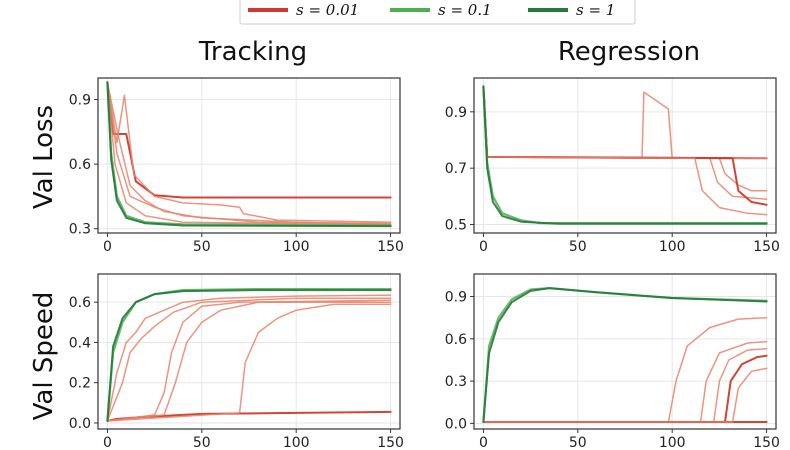 This screenshot has width=790, height=450. Describe the element at coordinates (80, 343) in the screenshot. I see `y-tick-label: 0.4` at that location.